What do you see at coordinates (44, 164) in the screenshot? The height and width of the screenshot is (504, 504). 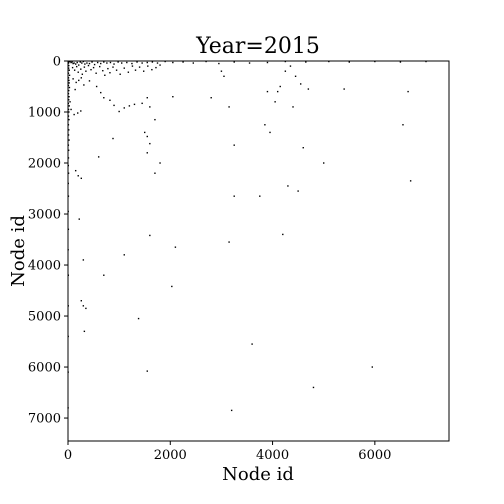 I see `y-tick-label: 2000` at bounding box center [44, 164].